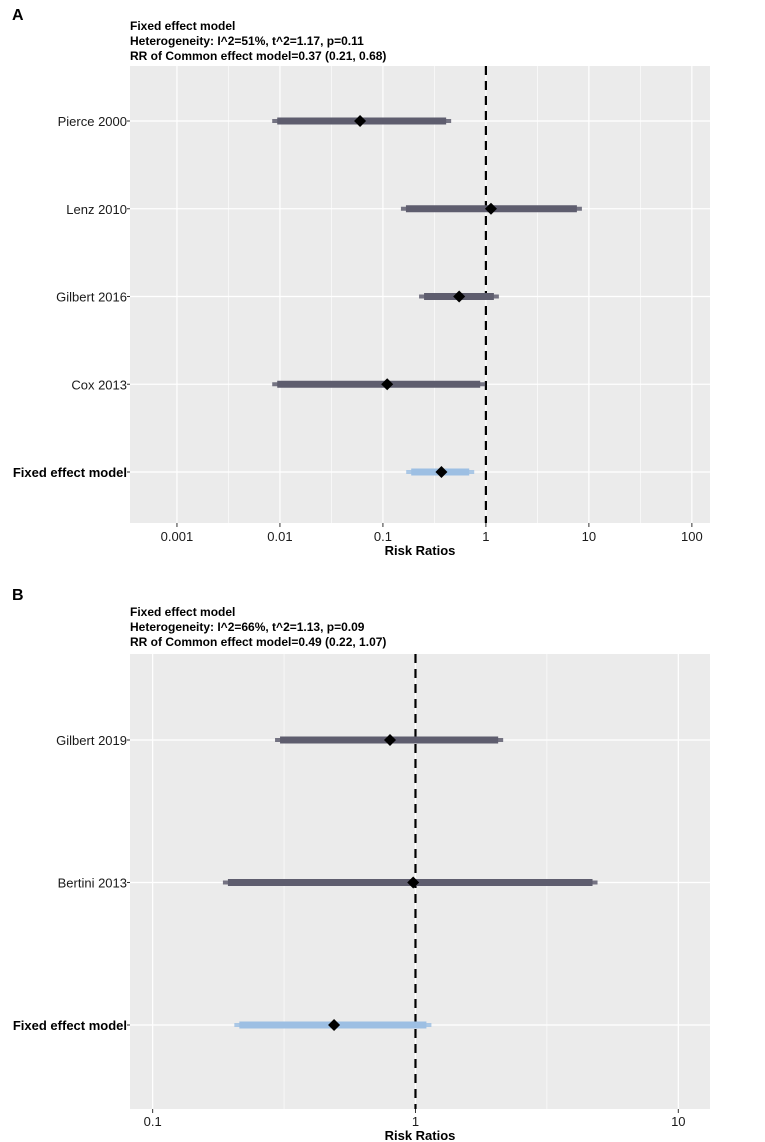  I want to click on panel-b-study-label: Fixed effect model, so click(70, 1025).